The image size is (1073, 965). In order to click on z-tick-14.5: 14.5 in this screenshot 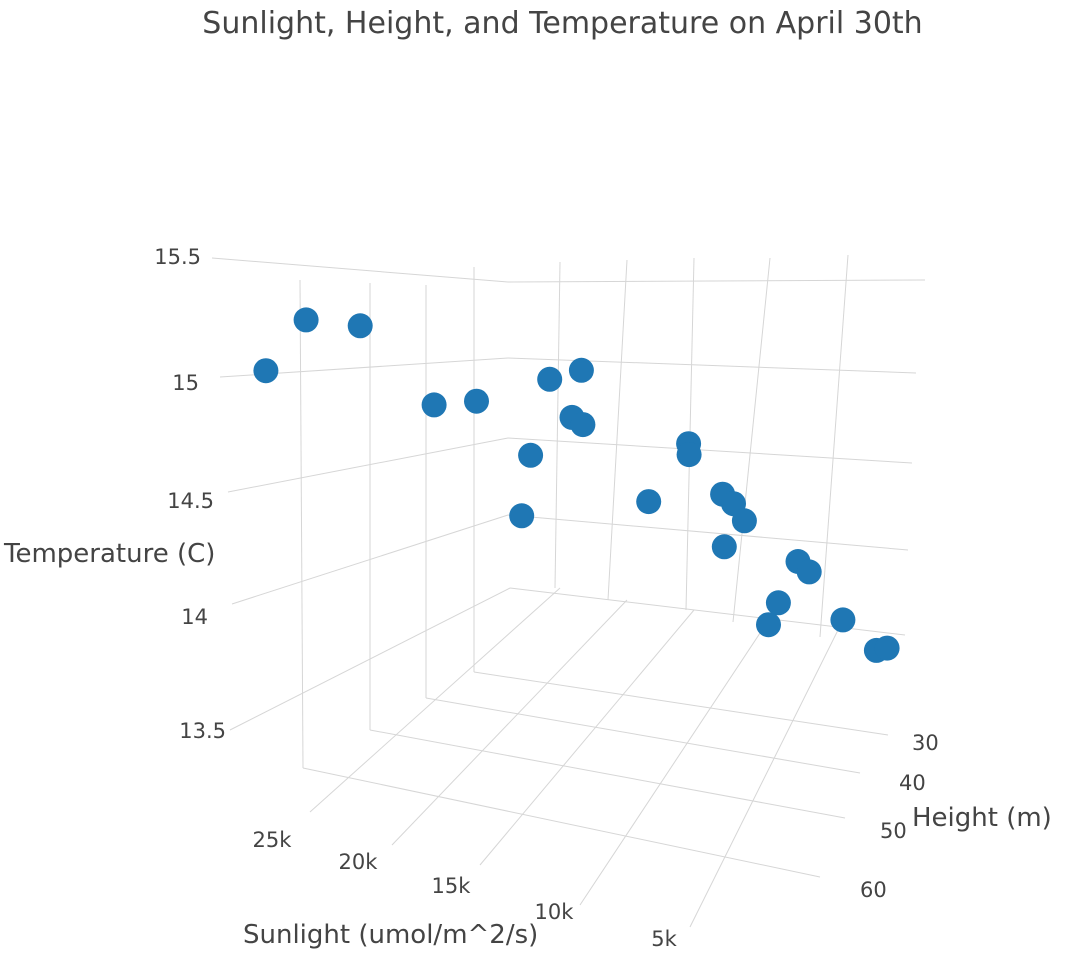, I will do `click(190, 501)`.